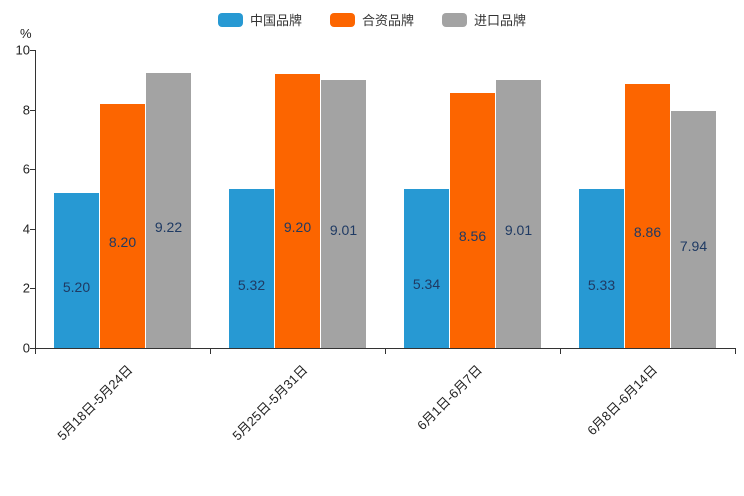 The image size is (744, 496). Describe the element at coordinates (26, 169) in the screenshot. I see `y-tick-label: 6` at that location.